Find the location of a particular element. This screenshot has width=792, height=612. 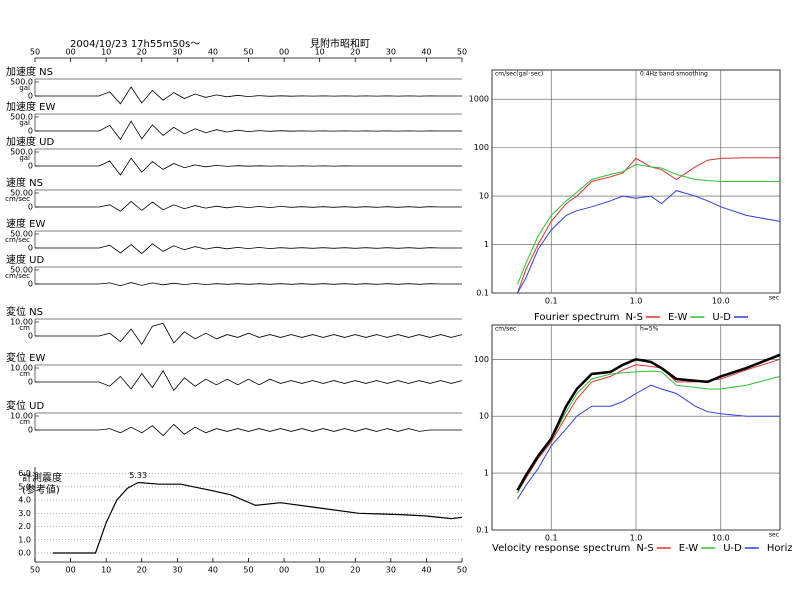

trace-title: 加速度 UD is located at coordinates (30, 141).